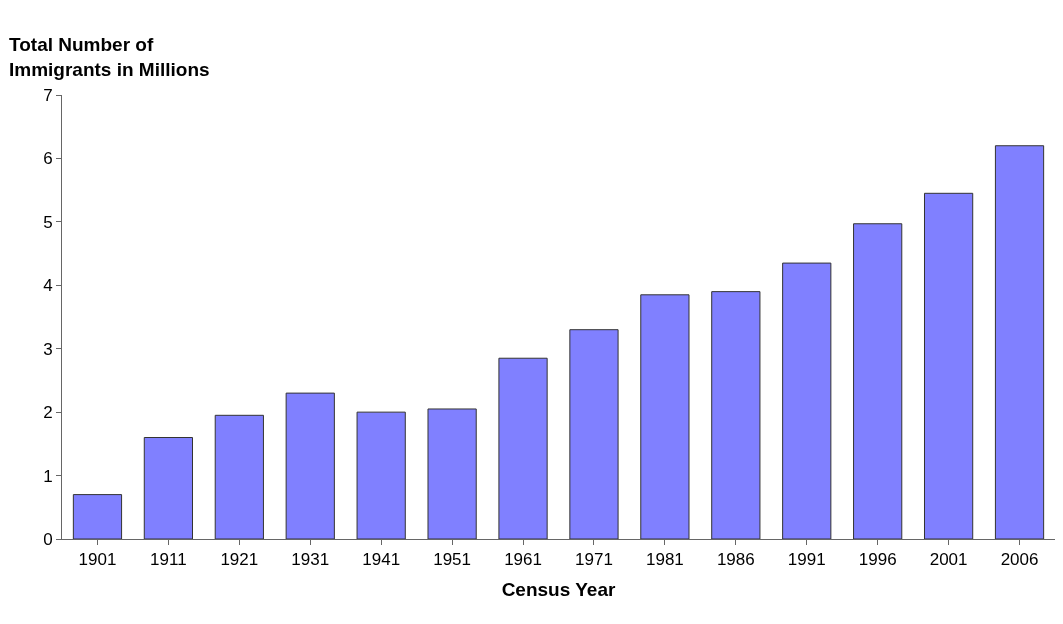 The height and width of the screenshot is (624, 1063). Describe the element at coordinates (48, 349) in the screenshot. I see `y-tick-label: 3` at that location.